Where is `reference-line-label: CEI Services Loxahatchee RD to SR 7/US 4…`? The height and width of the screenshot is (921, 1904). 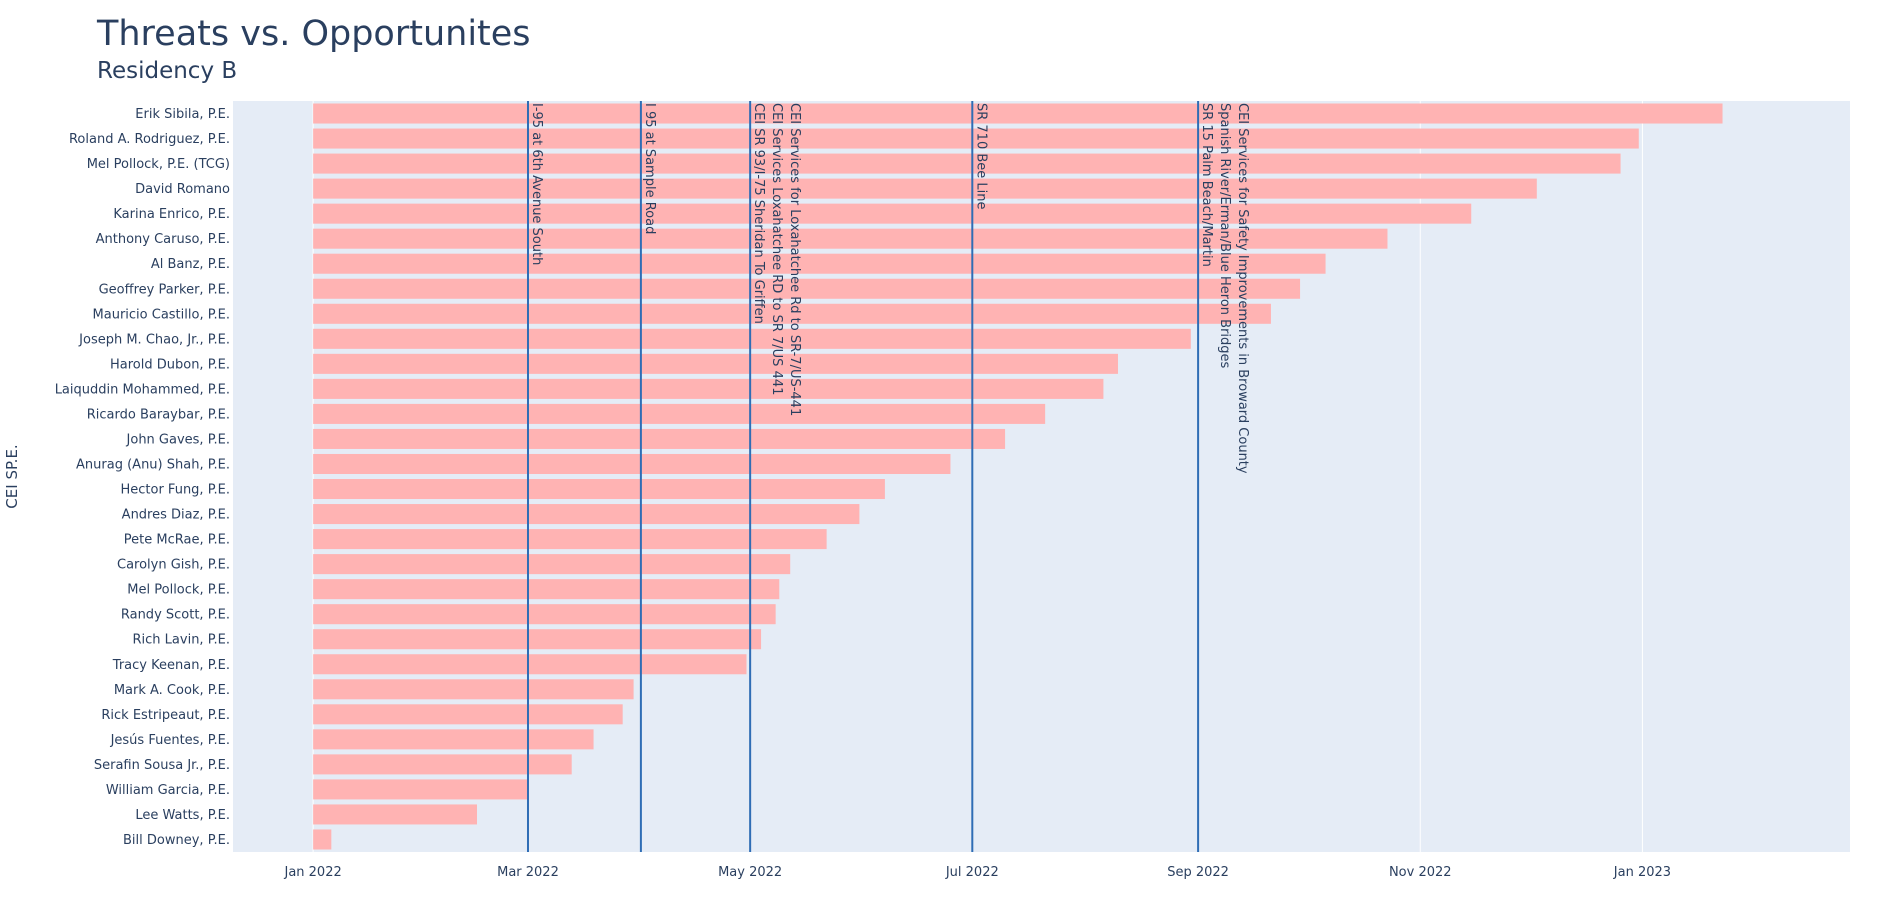
reference-line-label: CEI Services Loxahatchee RD to SR 7/US 4… is located at coordinates (776, 249).